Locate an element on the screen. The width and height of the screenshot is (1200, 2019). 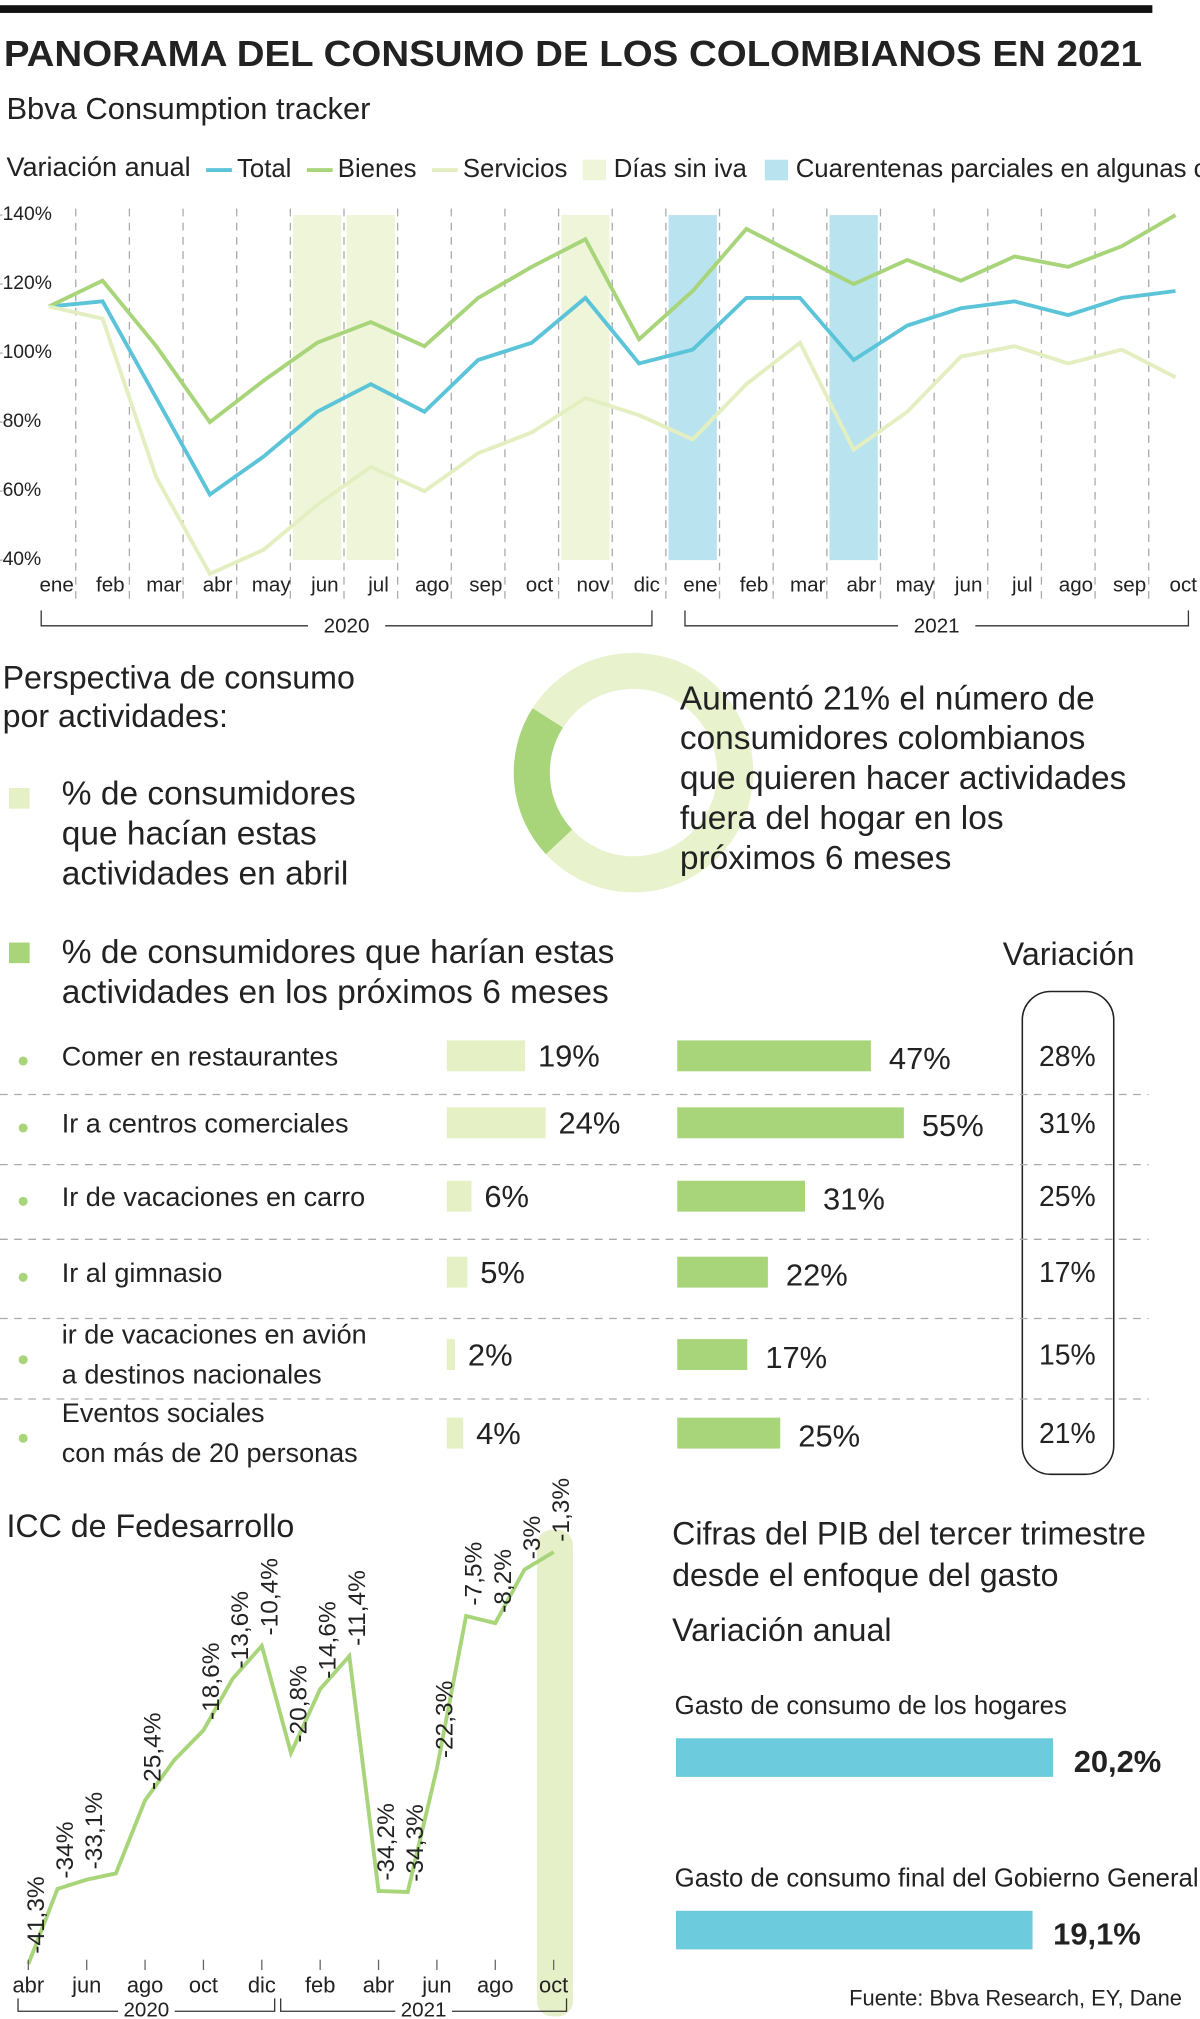
x-tick-label: may is located at coordinates (916, 584).